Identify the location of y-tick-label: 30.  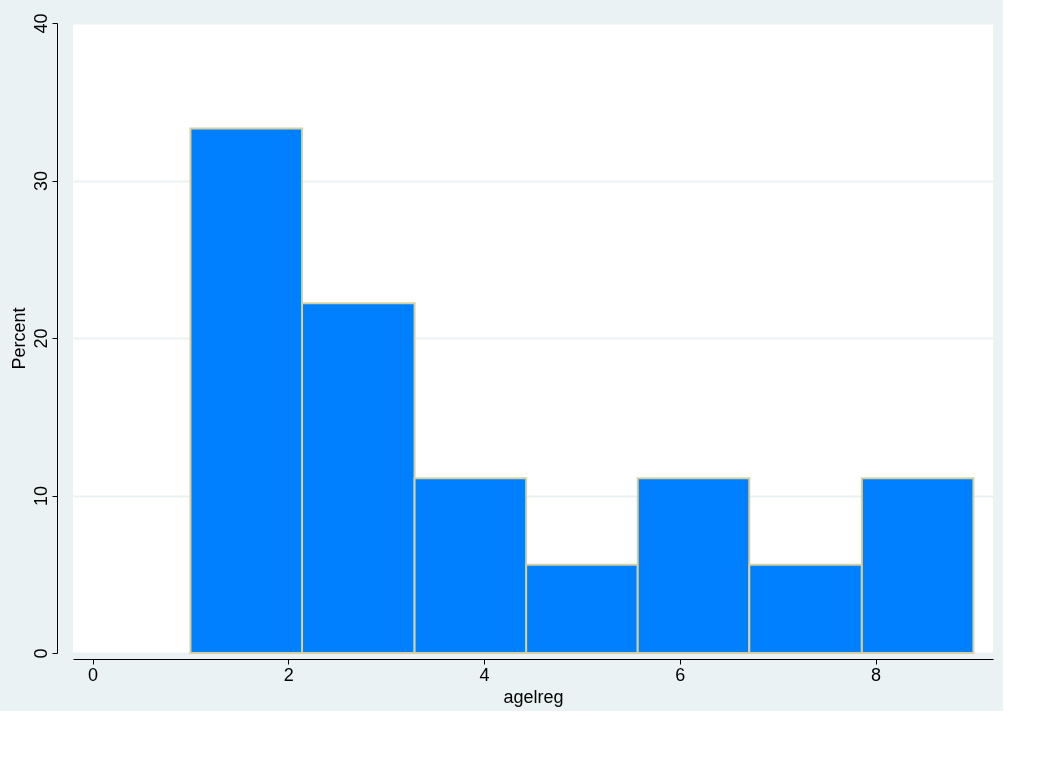
(40, 181).